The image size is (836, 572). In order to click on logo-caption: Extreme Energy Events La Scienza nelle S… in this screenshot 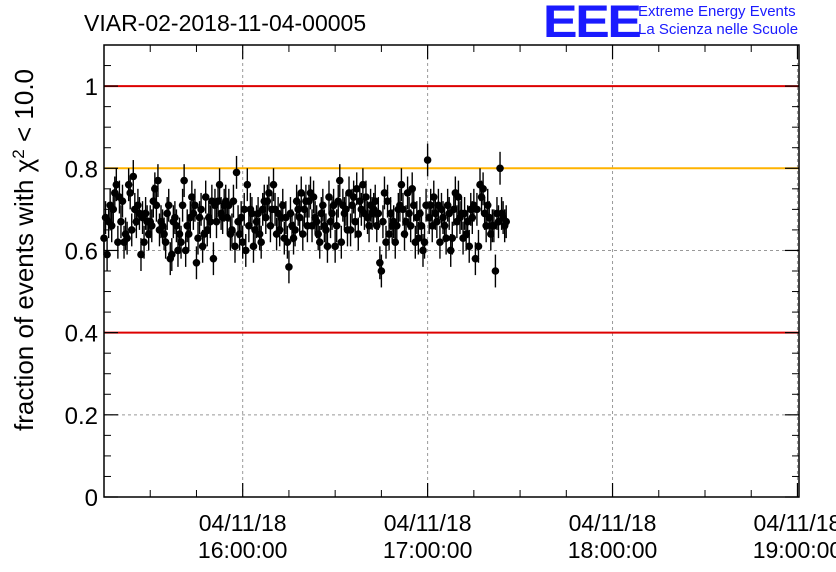, I will do `click(718, 21)`.